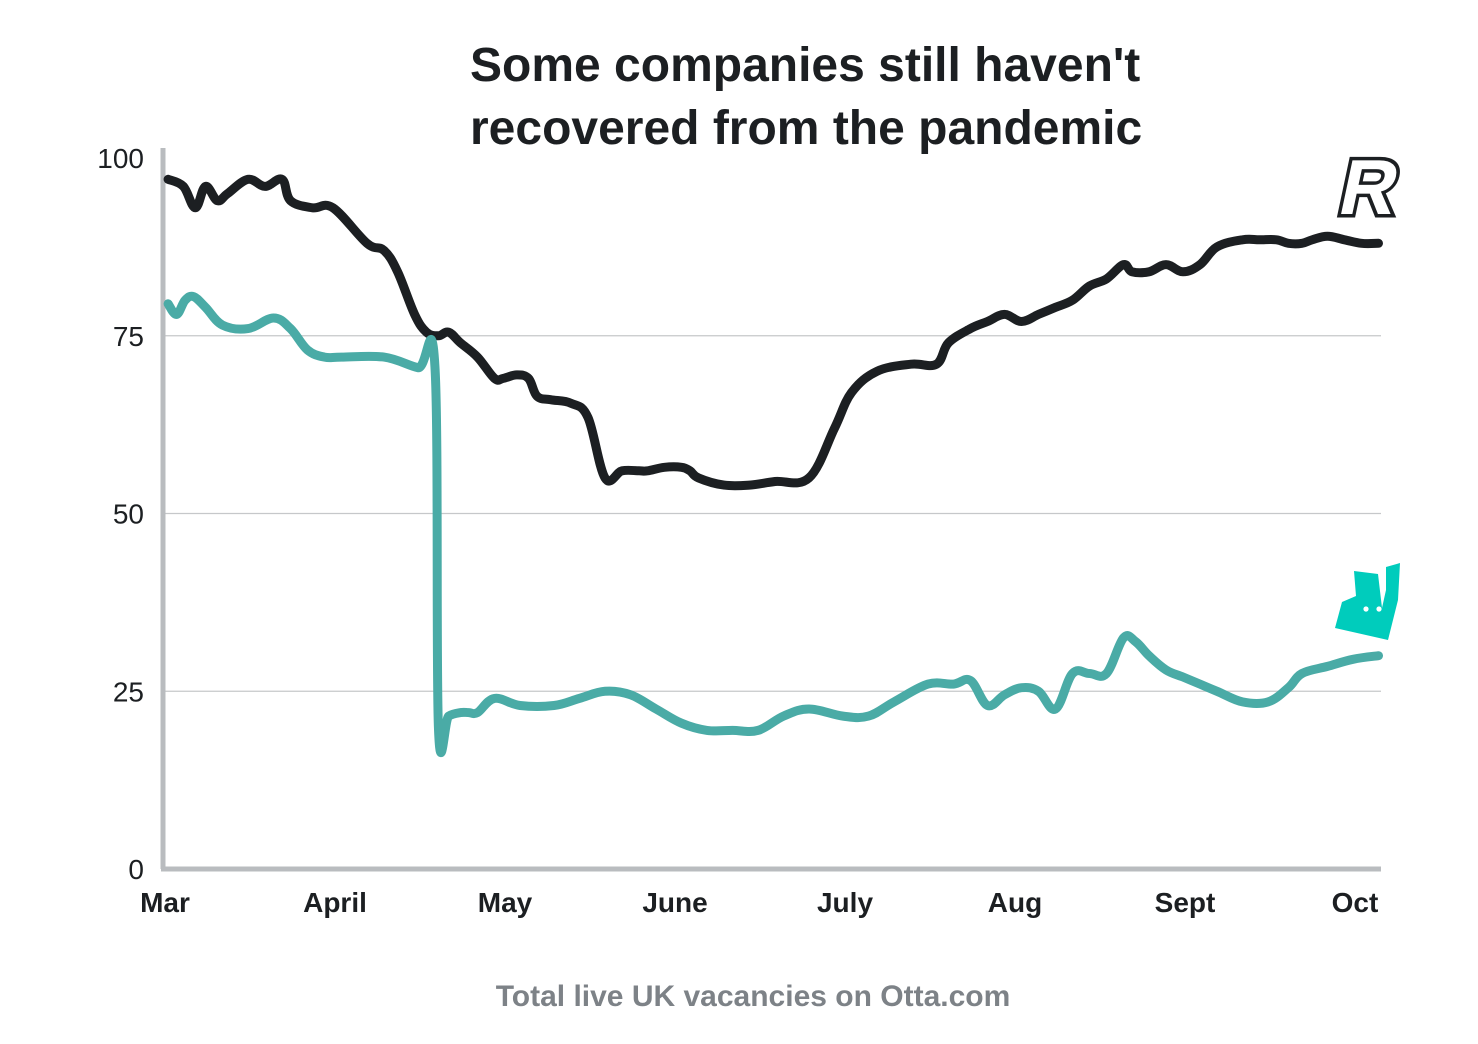 This screenshot has width=1478, height=1044. Describe the element at coordinates (128, 691) in the screenshot. I see `y-tick-label: 25` at that location.